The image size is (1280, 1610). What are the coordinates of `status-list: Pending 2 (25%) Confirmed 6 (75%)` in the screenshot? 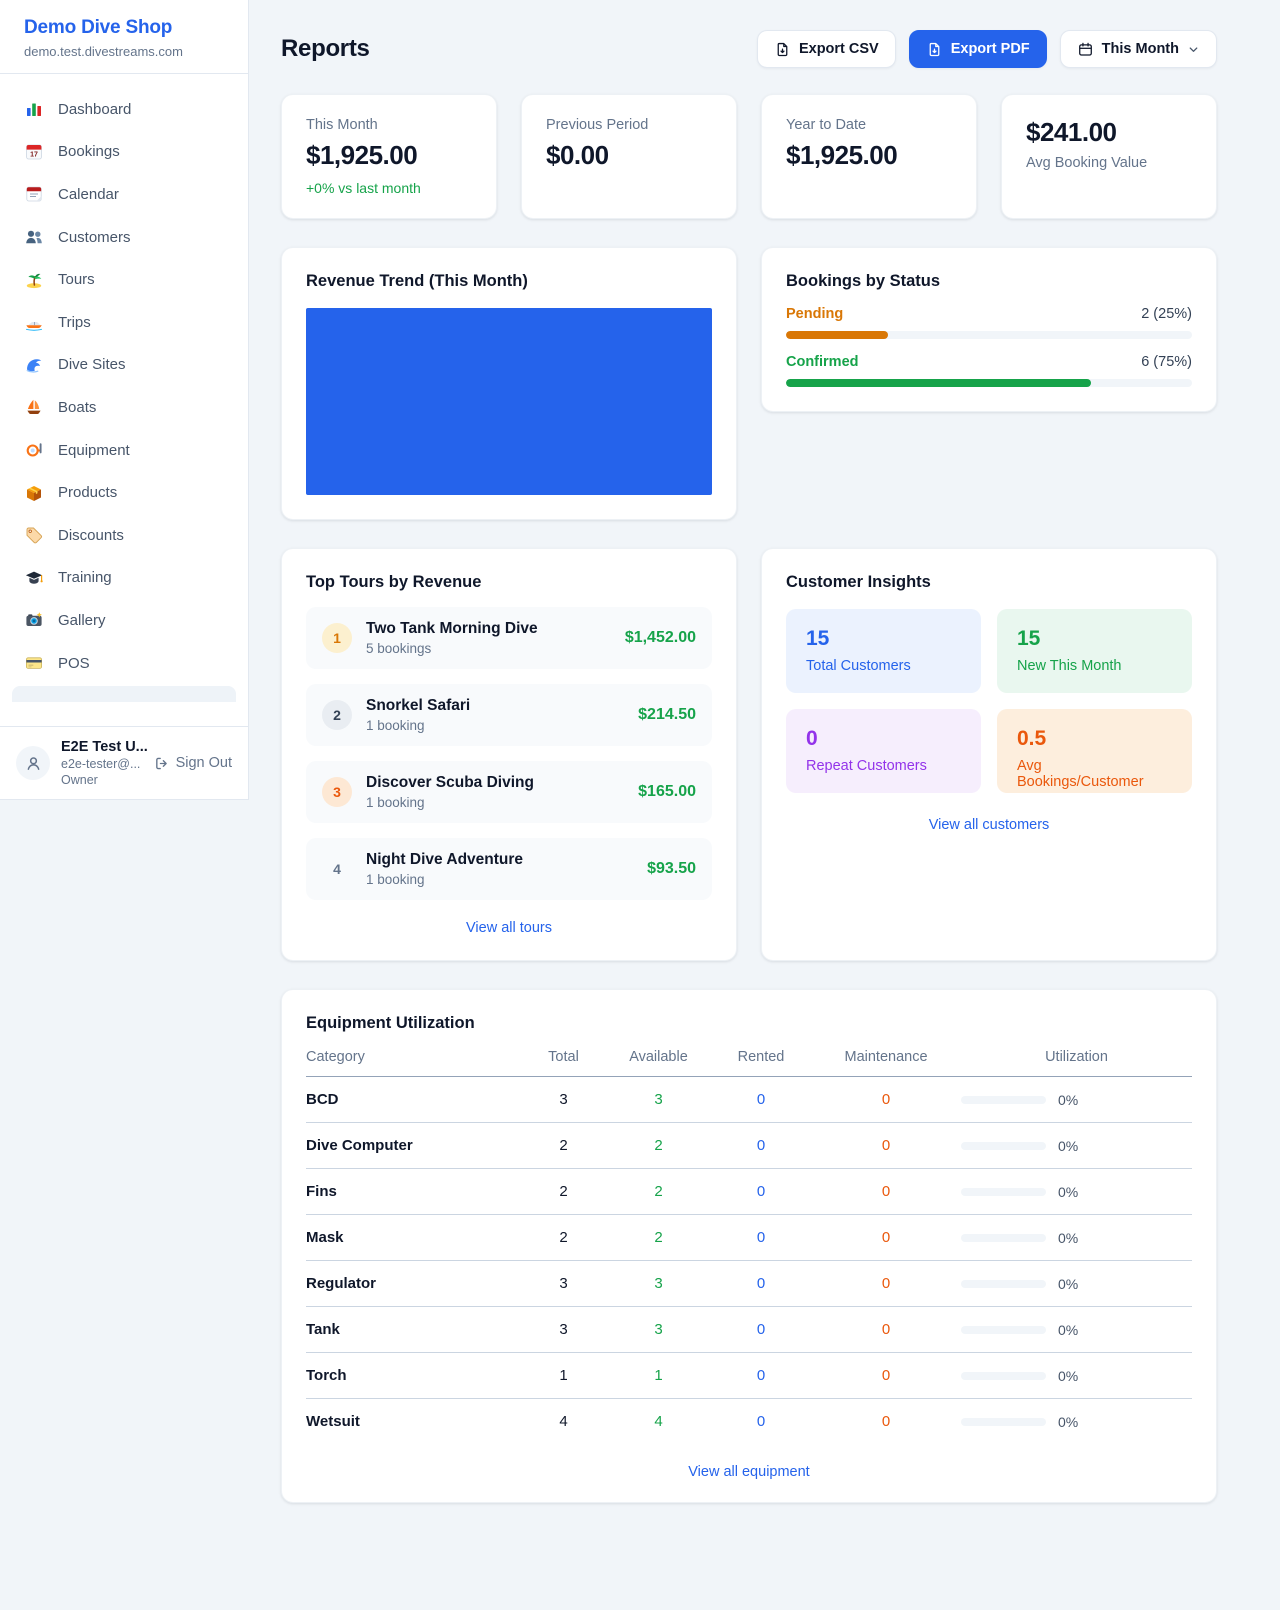 It's located at (989, 346).